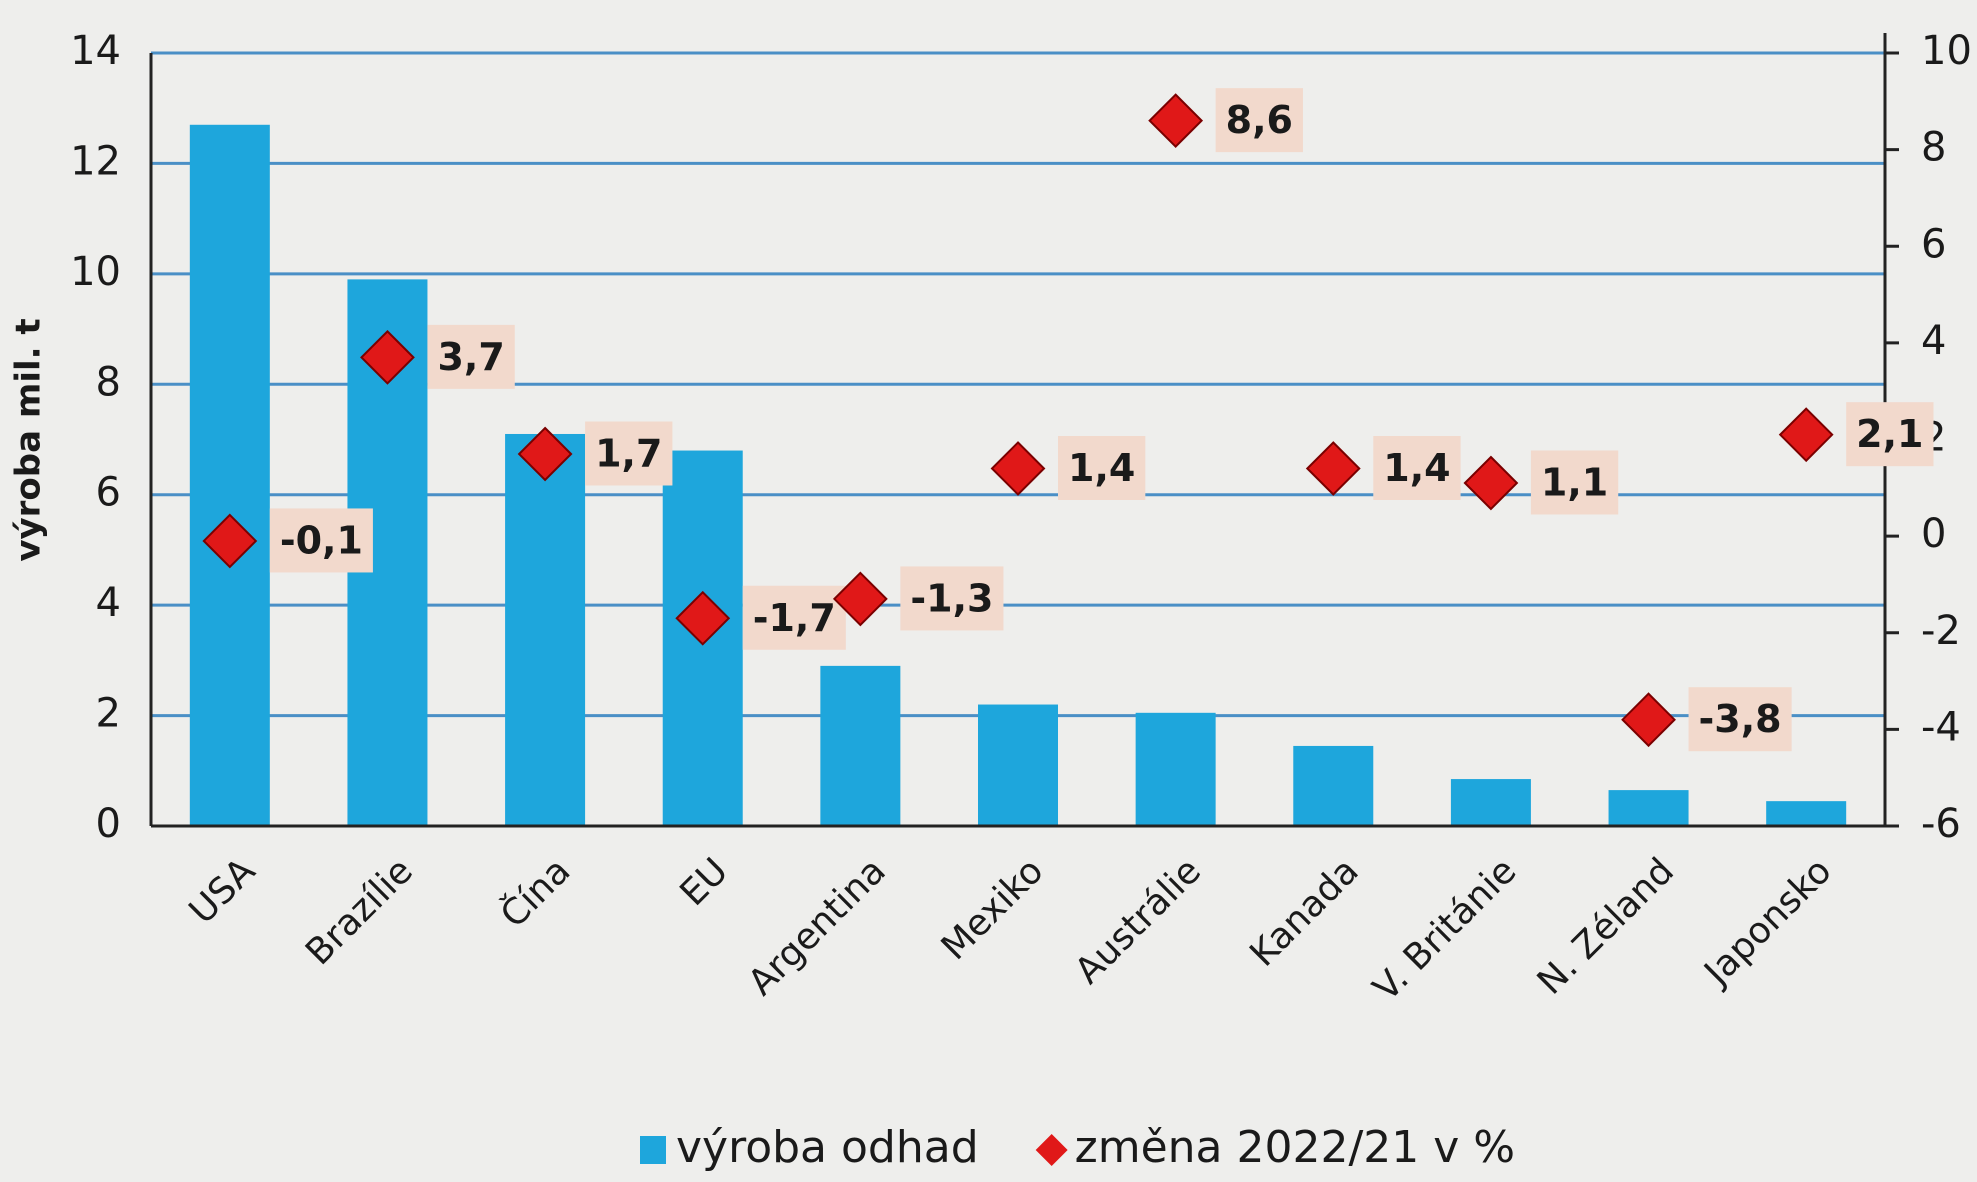 The height and width of the screenshot is (1182, 1977). Describe the element at coordinates (108, 382) in the screenshot. I see `y-tick-label: 8` at that location.